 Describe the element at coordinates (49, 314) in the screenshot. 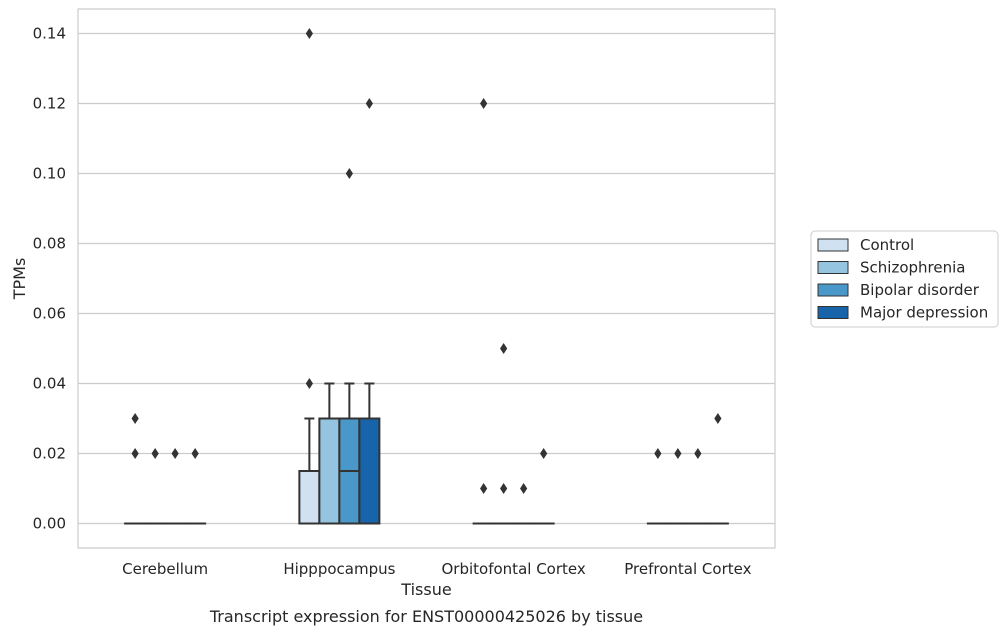

I see `y-tick-label: 0.06` at that location.